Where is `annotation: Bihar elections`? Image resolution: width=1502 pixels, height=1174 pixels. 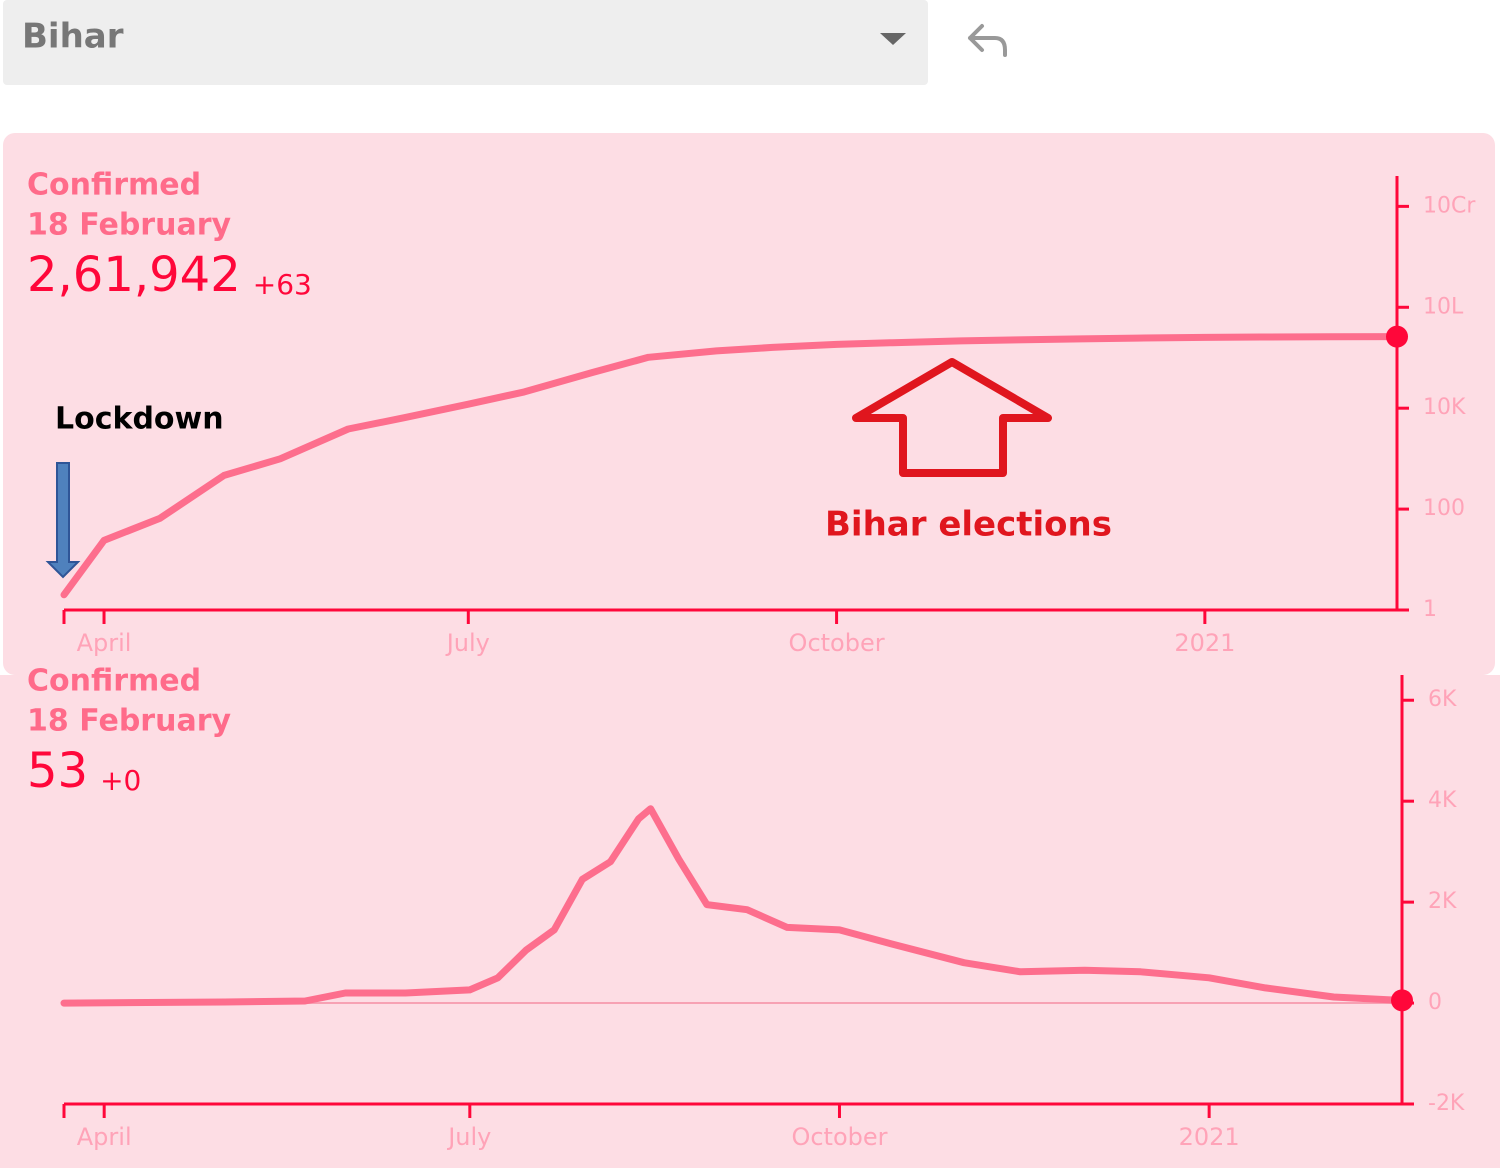 annotation: Bihar elections is located at coordinates (968, 525).